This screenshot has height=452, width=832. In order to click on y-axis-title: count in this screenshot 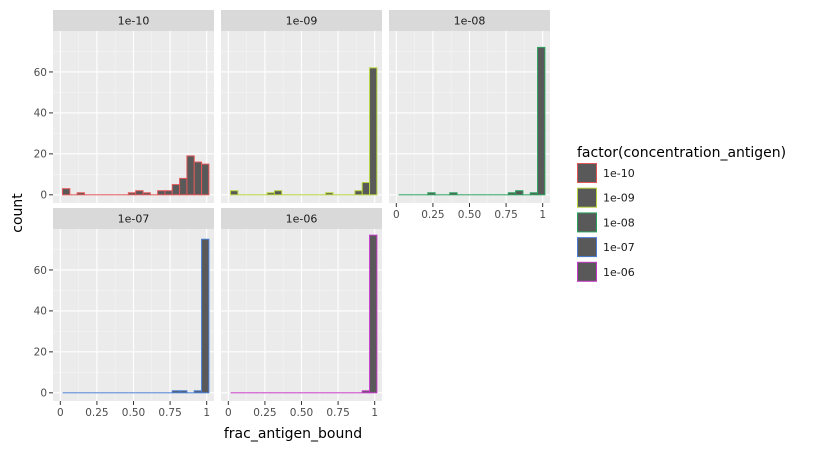, I will do `click(18, 213)`.